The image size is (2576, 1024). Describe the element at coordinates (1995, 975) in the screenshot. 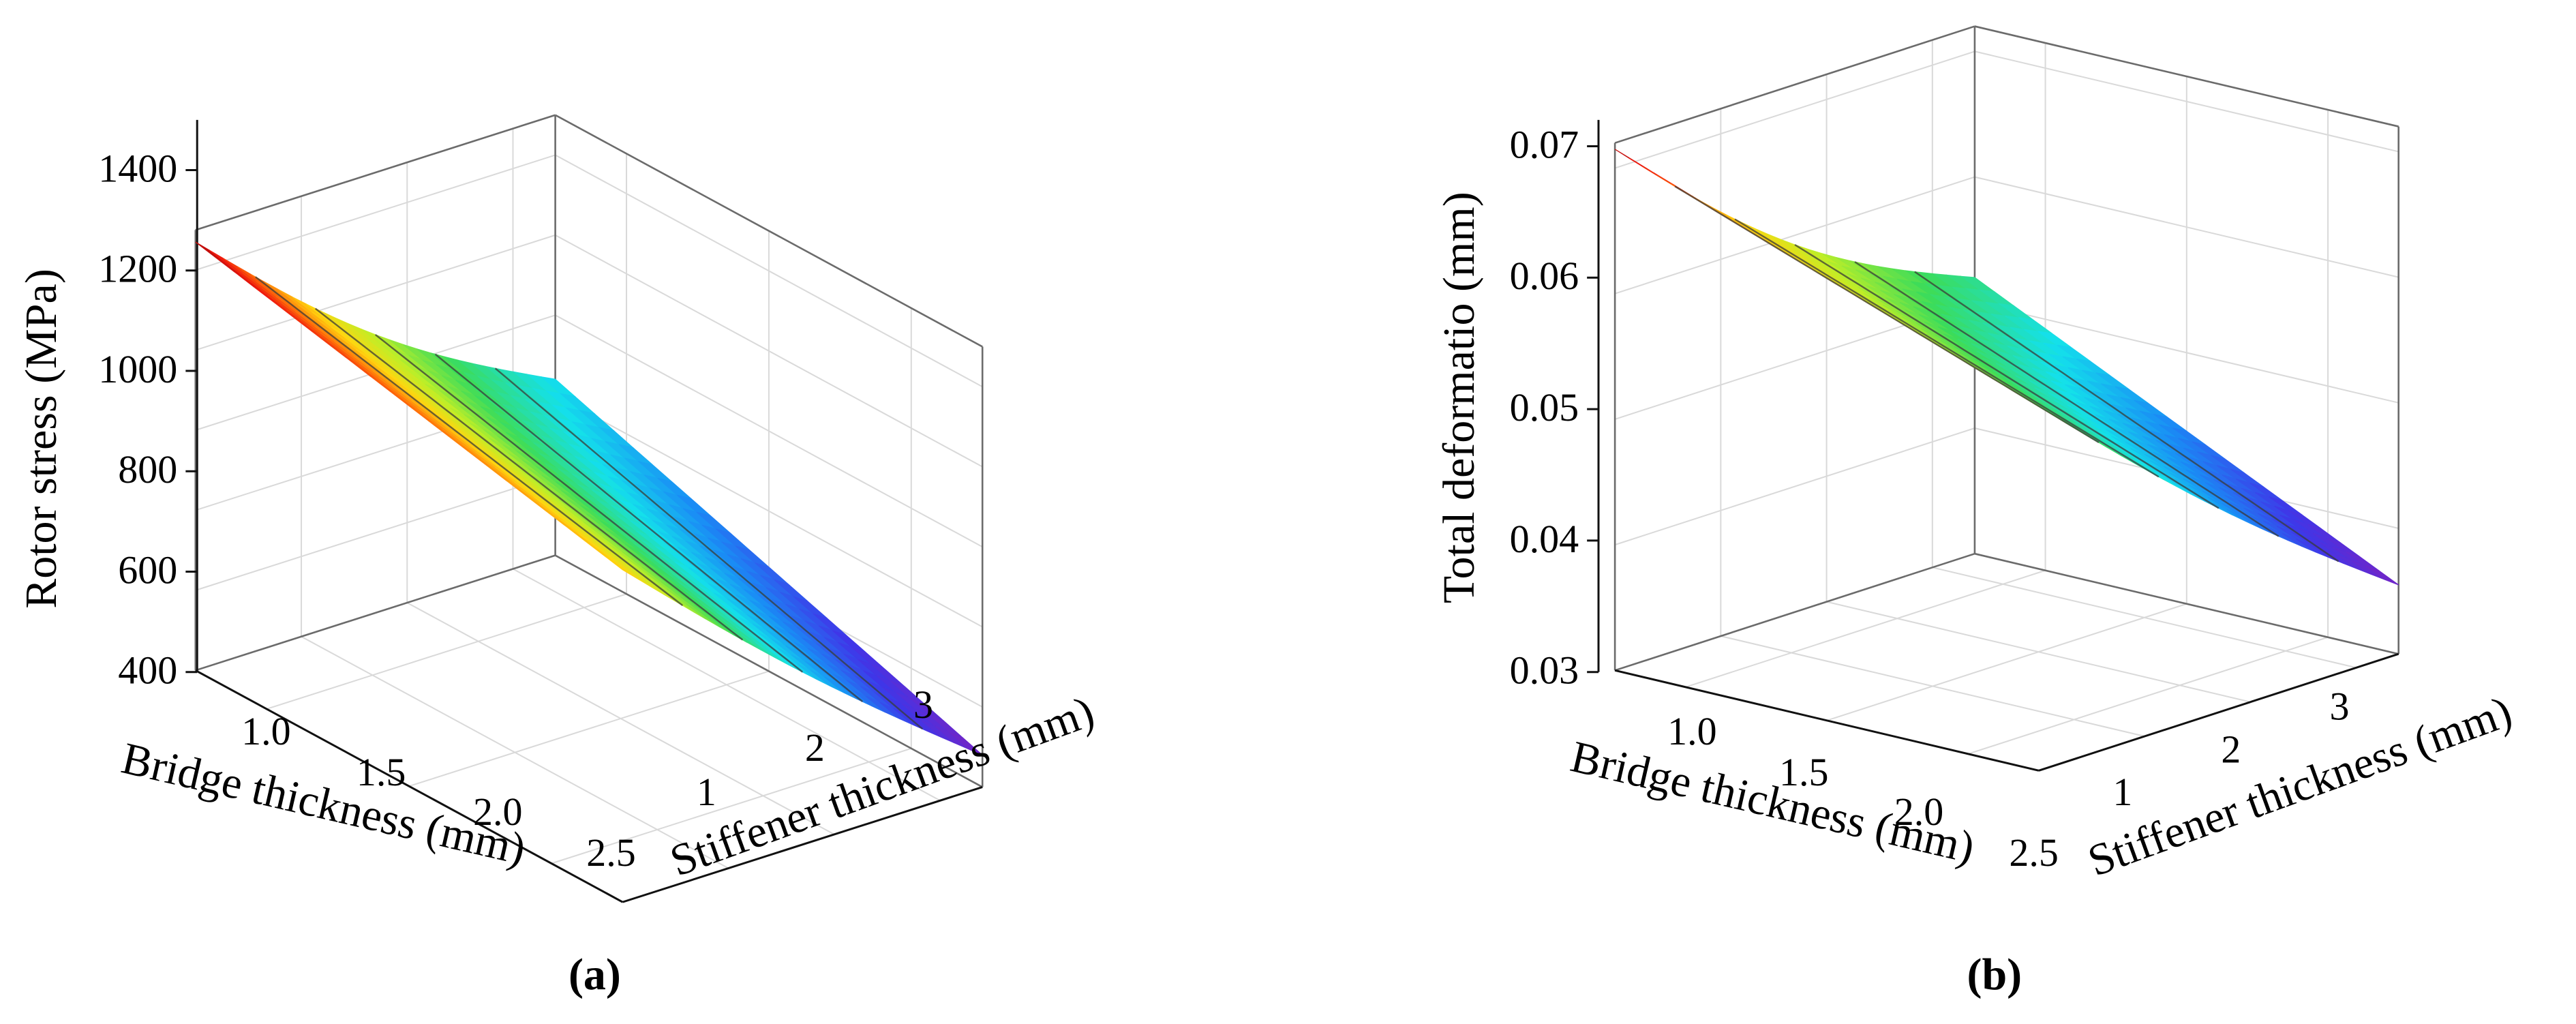

I see `panel-caption-b: (b)` at that location.